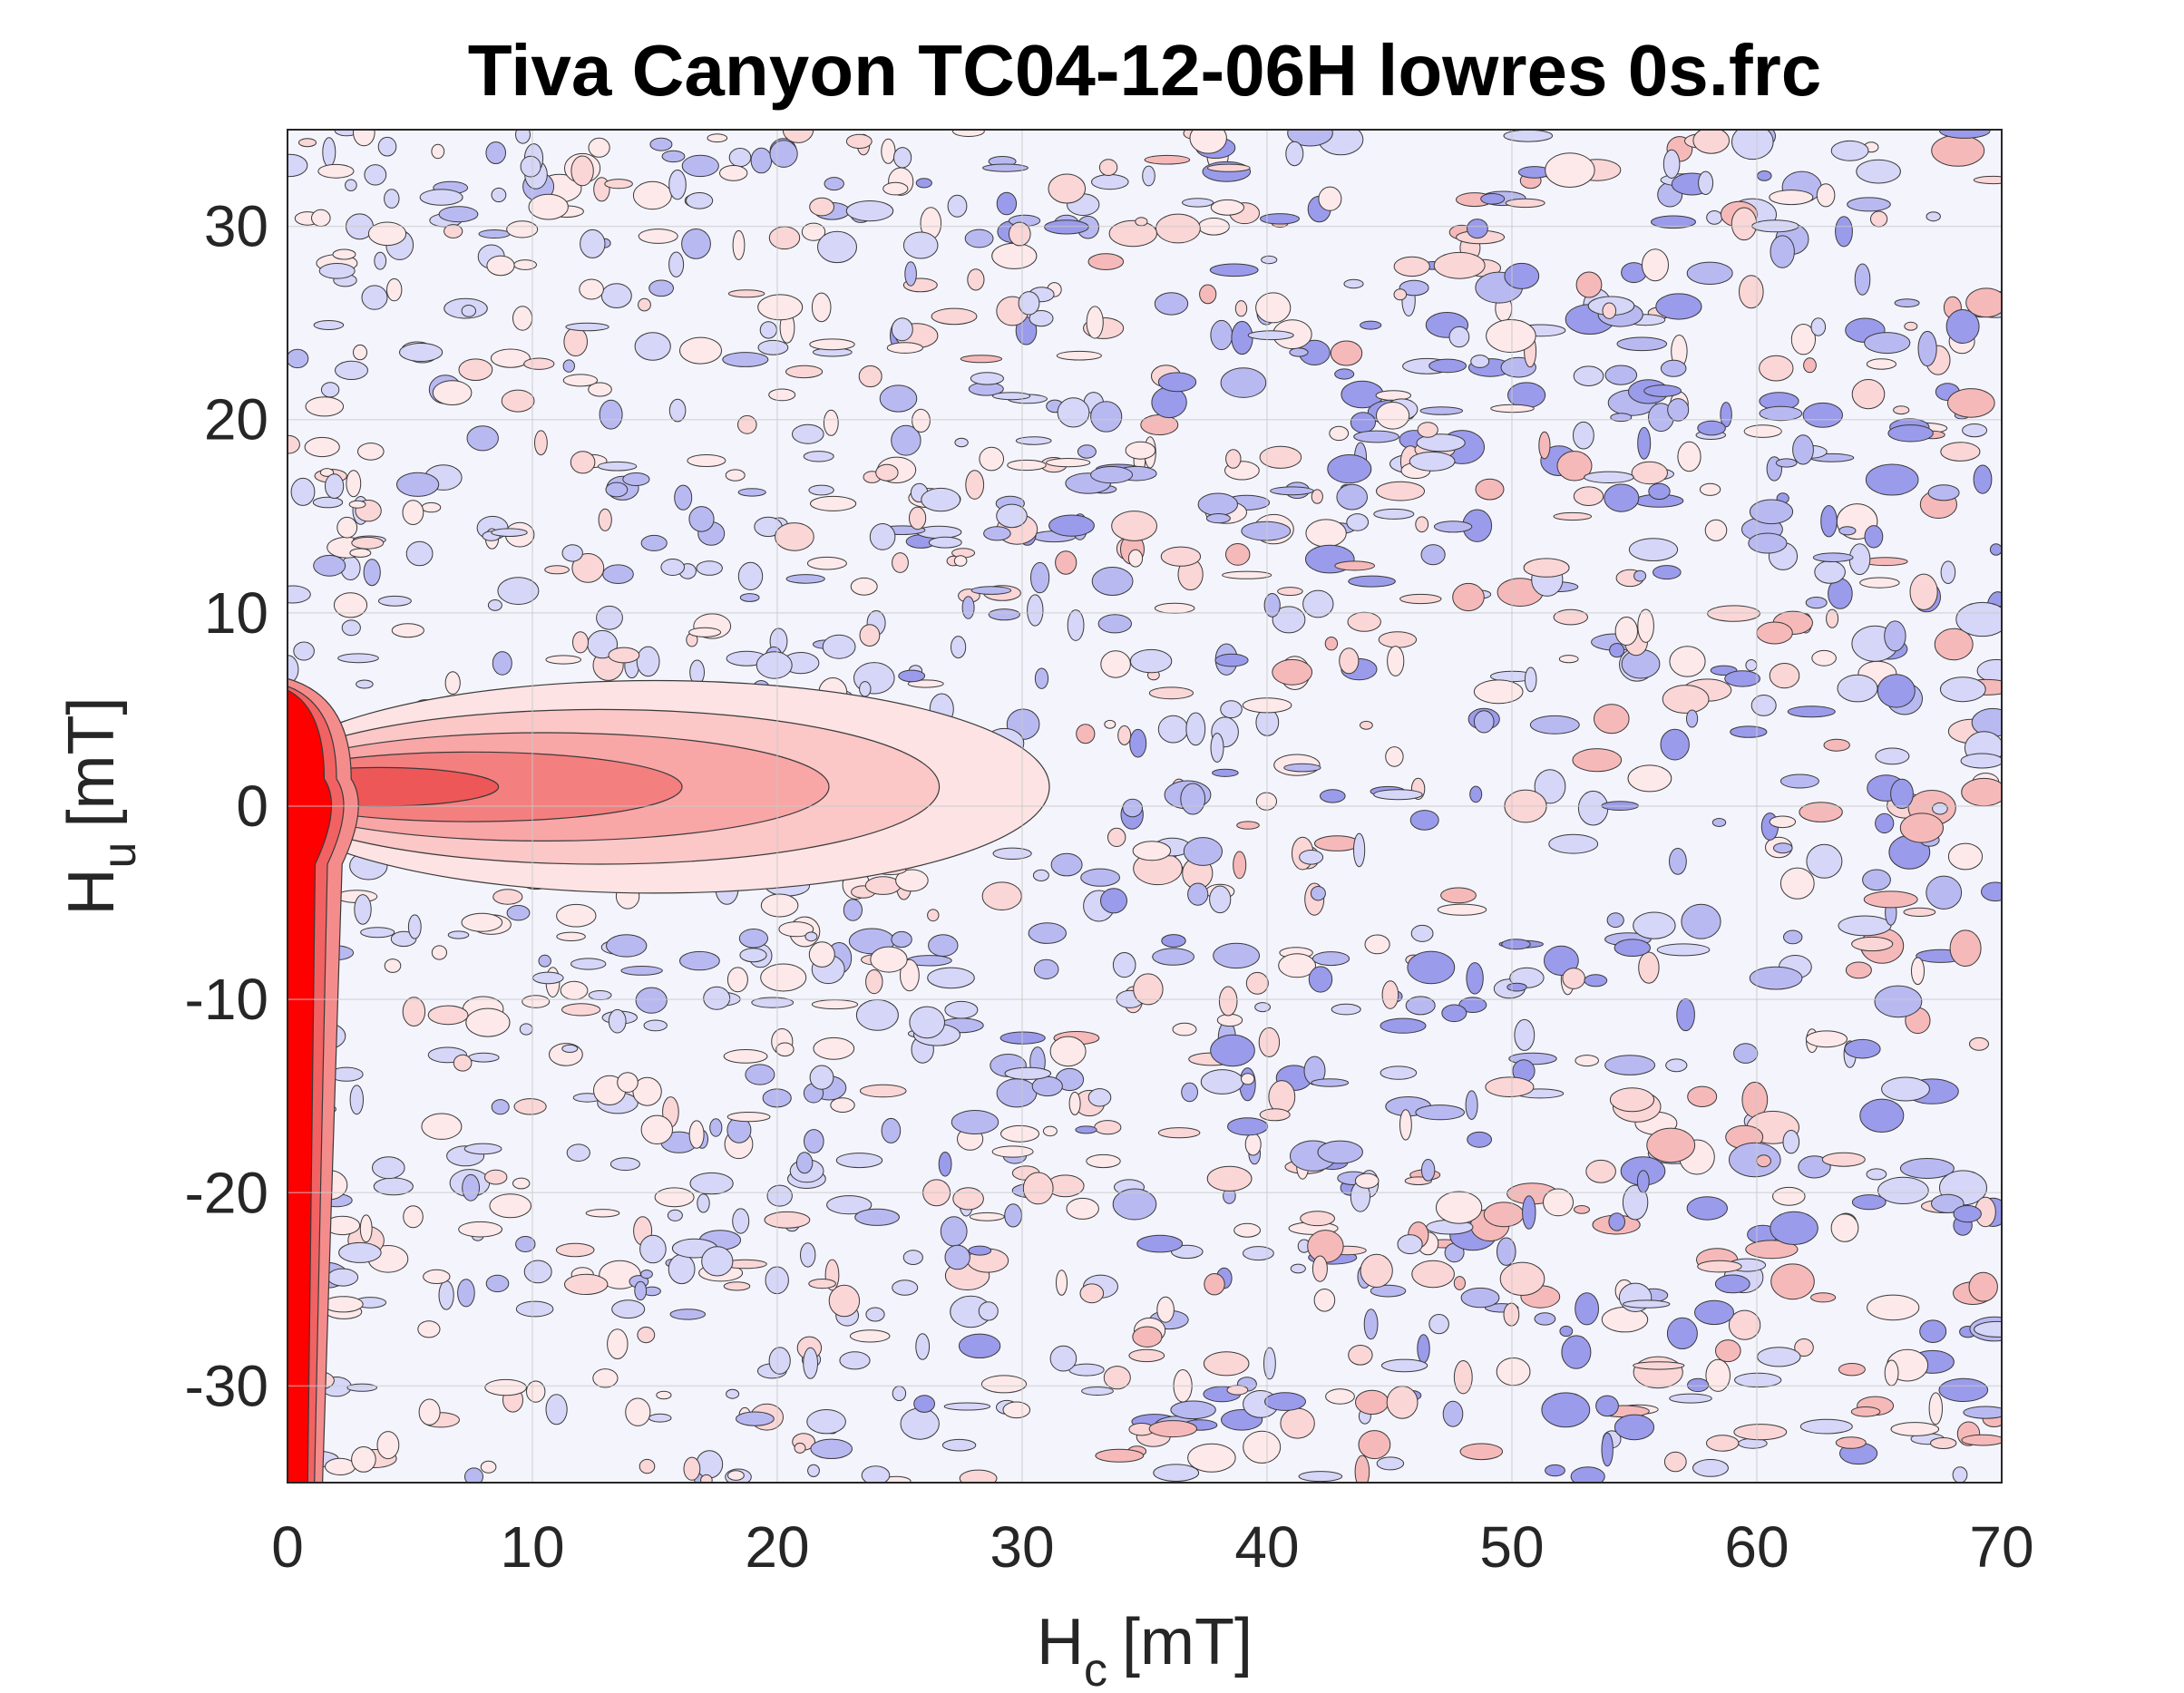 The image size is (2184, 1693). Describe the element at coordinates (1060, 1642) in the screenshot. I see `x-axis-label-main: H` at that location.